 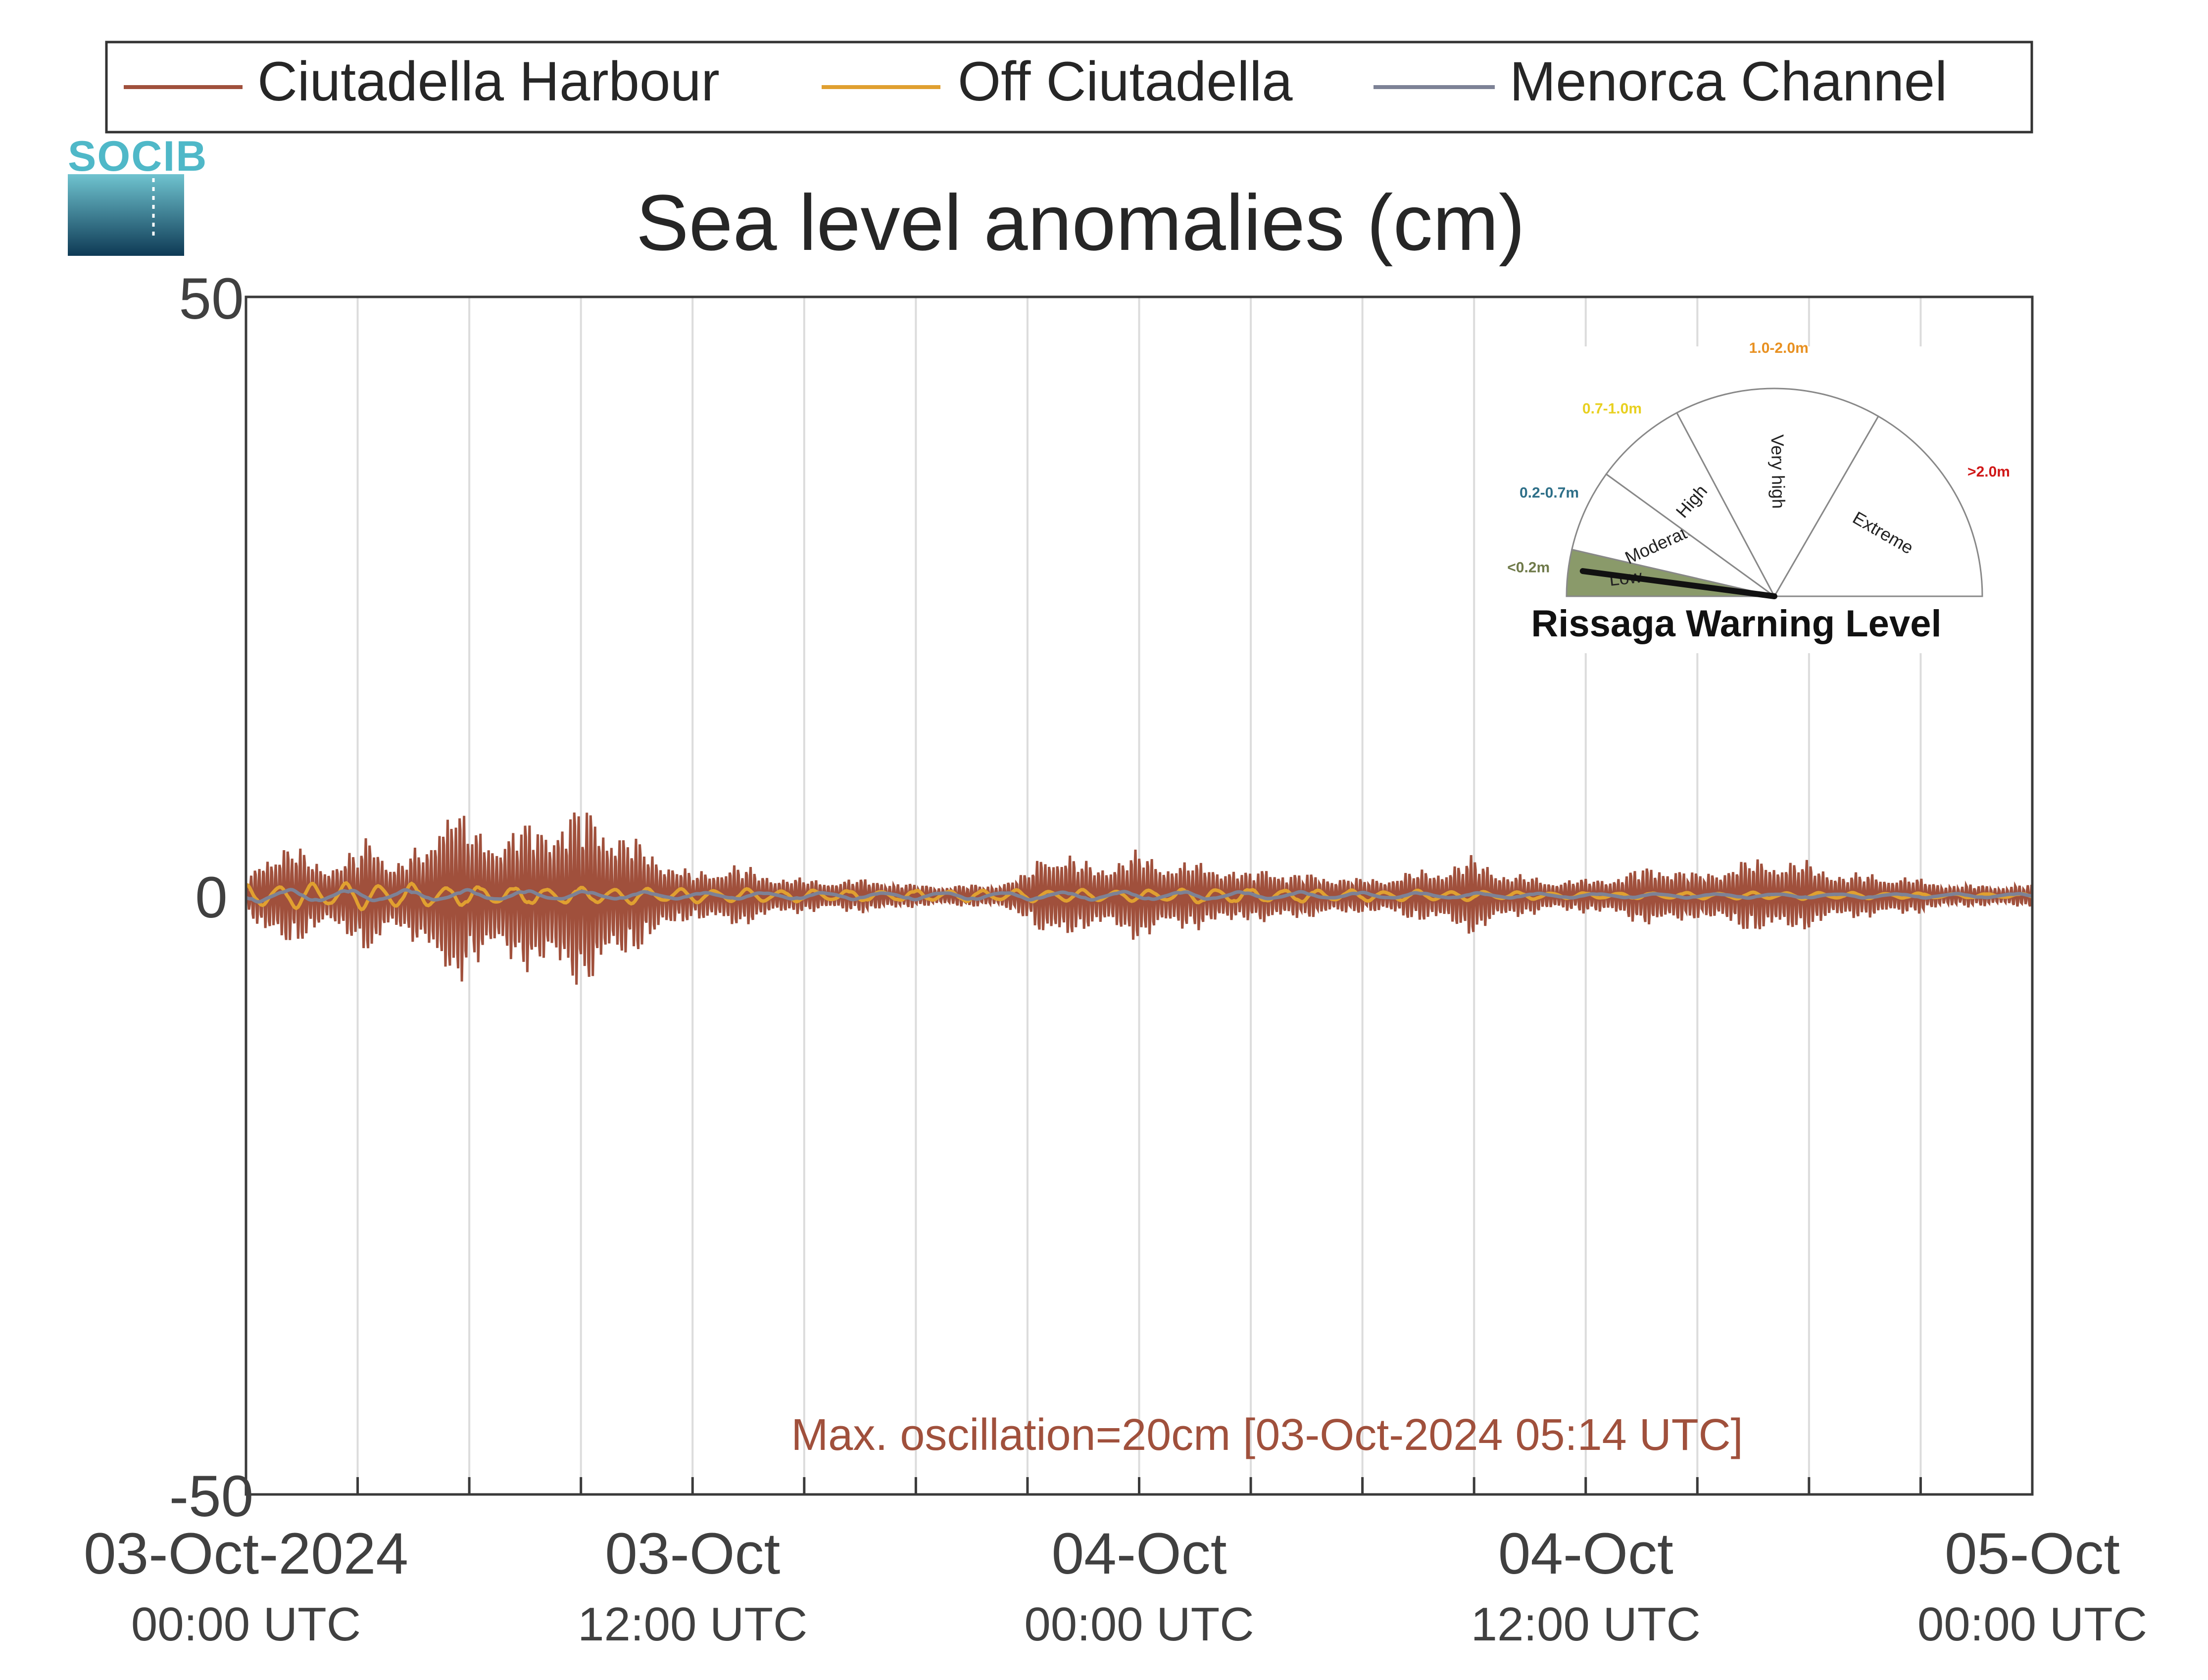 I want to click on x-tick-label: 03-Oct-2024, so click(x=246, y=1554).